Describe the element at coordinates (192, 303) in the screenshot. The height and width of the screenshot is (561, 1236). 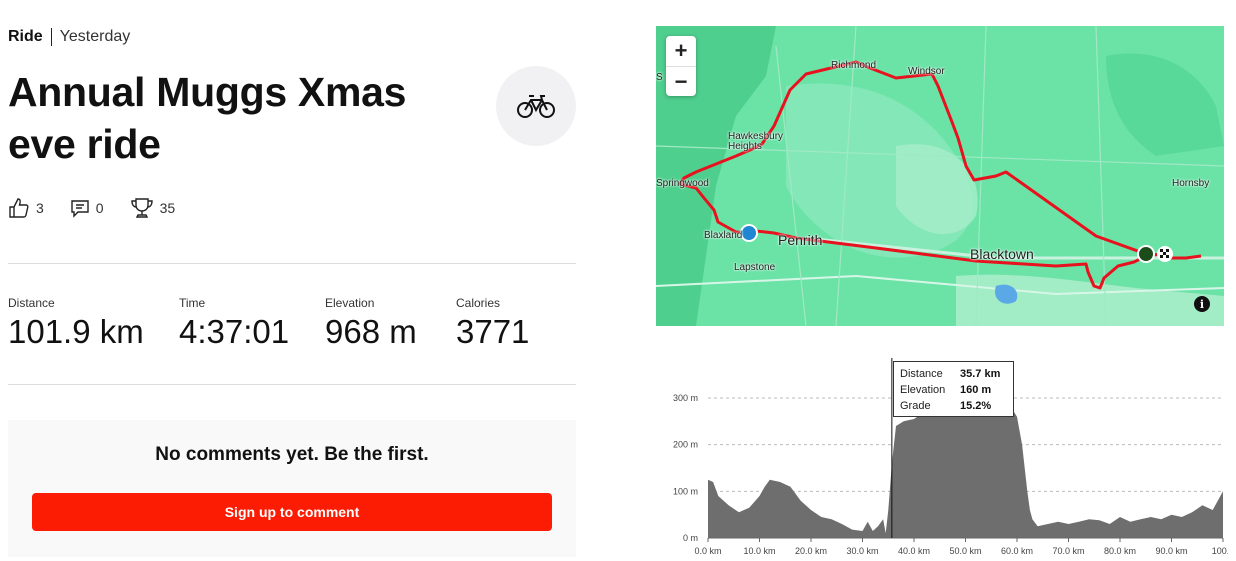
I see `stat-label: Time` at that location.